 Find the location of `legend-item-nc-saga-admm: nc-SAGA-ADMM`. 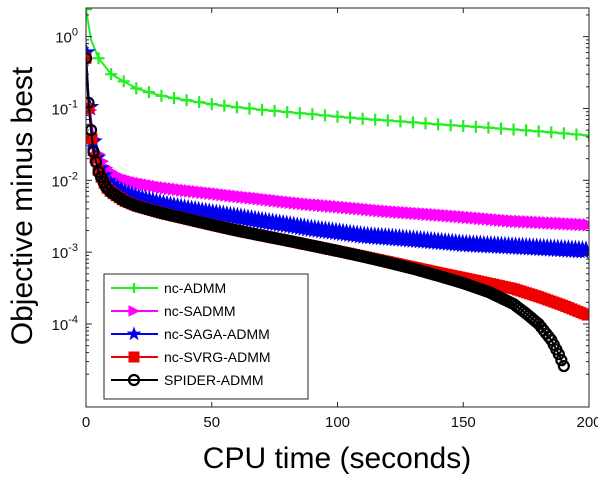

legend-item-nc-saga-admm: nc-SAGA-ADMM is located at coordinates (190, 334).